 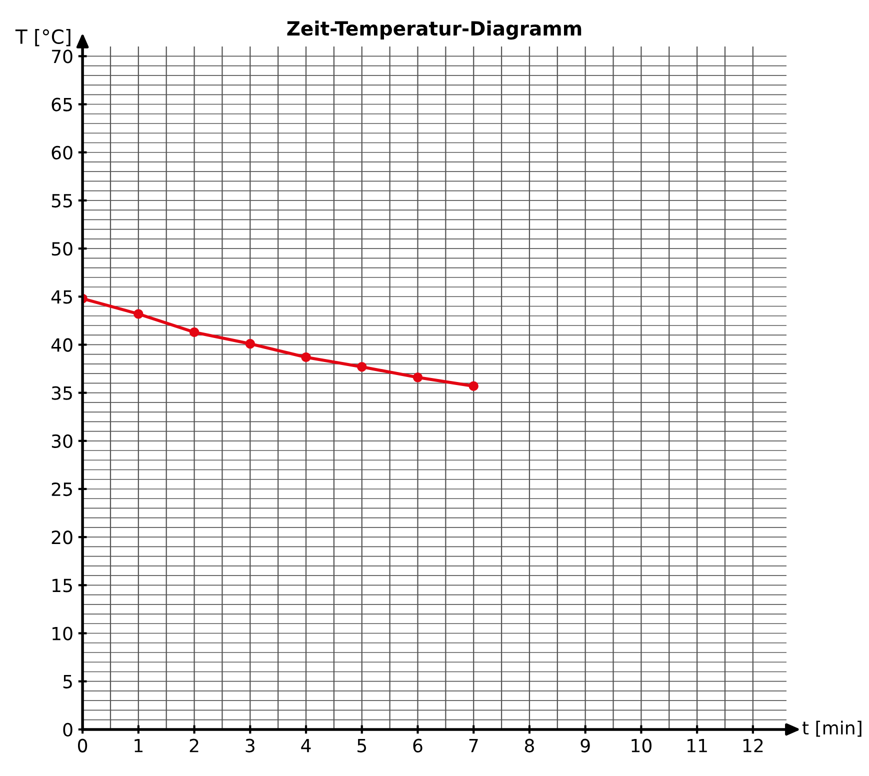 I want to click on y-tick-label: 10, so click(x=62, y=633).